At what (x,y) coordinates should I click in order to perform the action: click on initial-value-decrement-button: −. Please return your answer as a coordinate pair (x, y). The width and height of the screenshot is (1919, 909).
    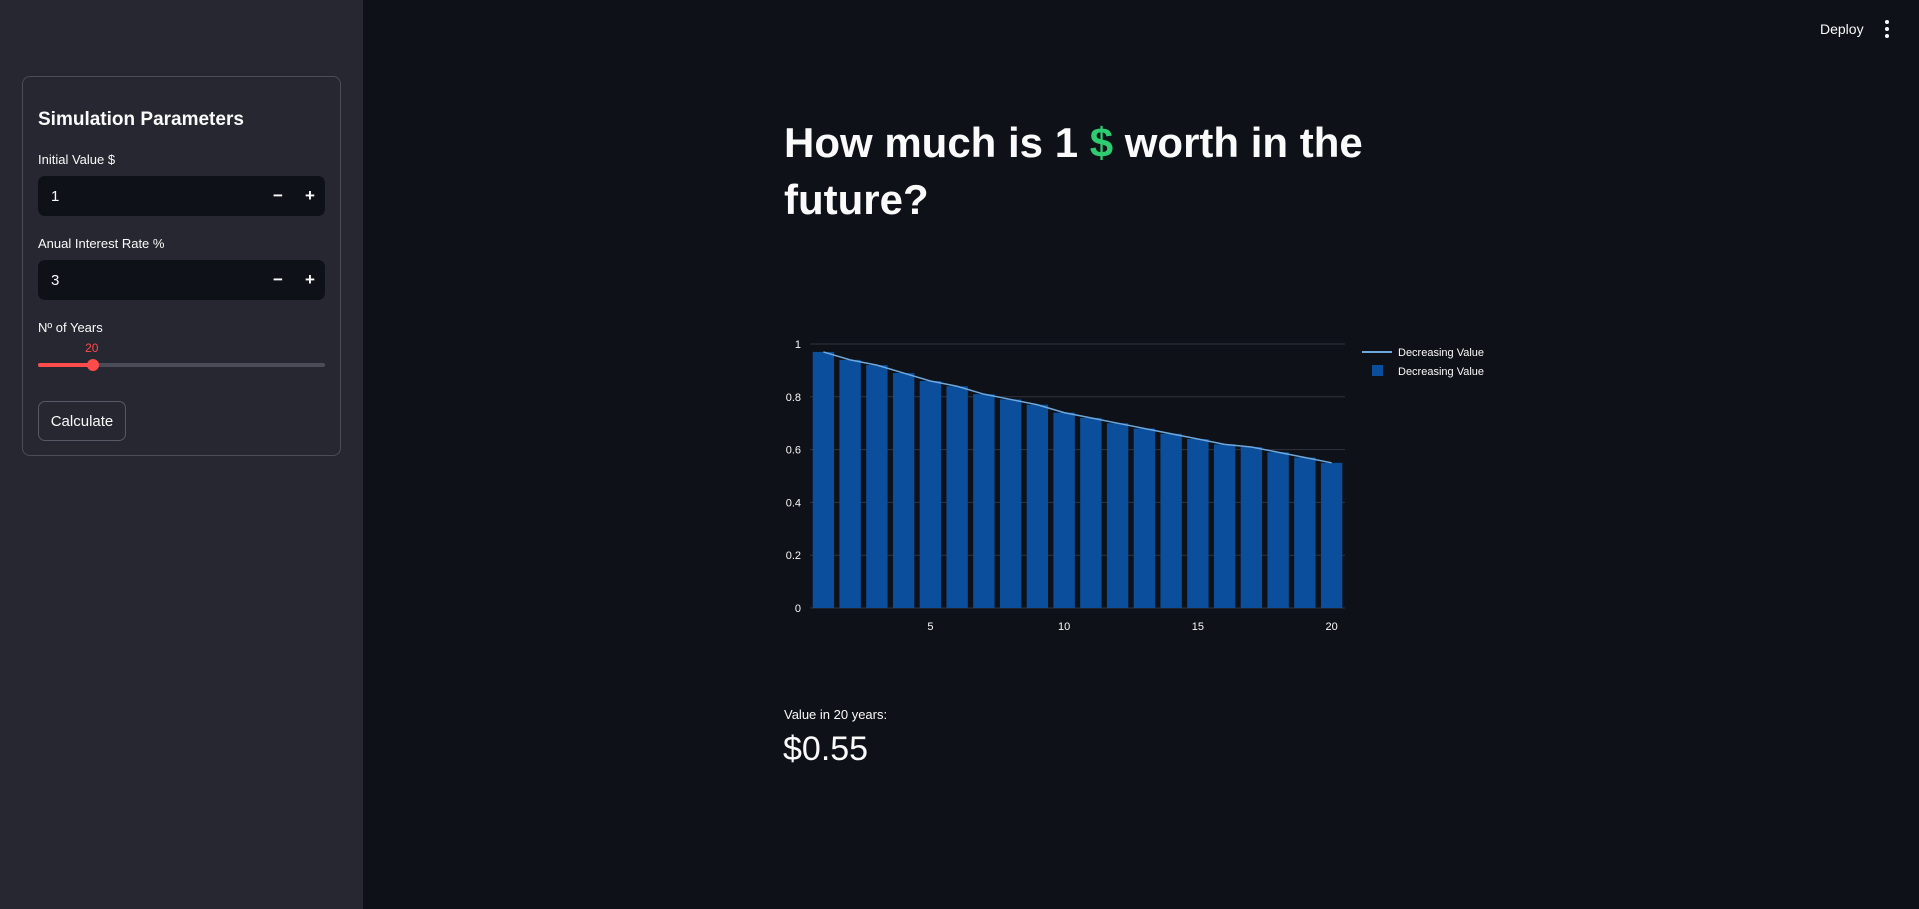
    Looking at the image, I should click on (278, 195).